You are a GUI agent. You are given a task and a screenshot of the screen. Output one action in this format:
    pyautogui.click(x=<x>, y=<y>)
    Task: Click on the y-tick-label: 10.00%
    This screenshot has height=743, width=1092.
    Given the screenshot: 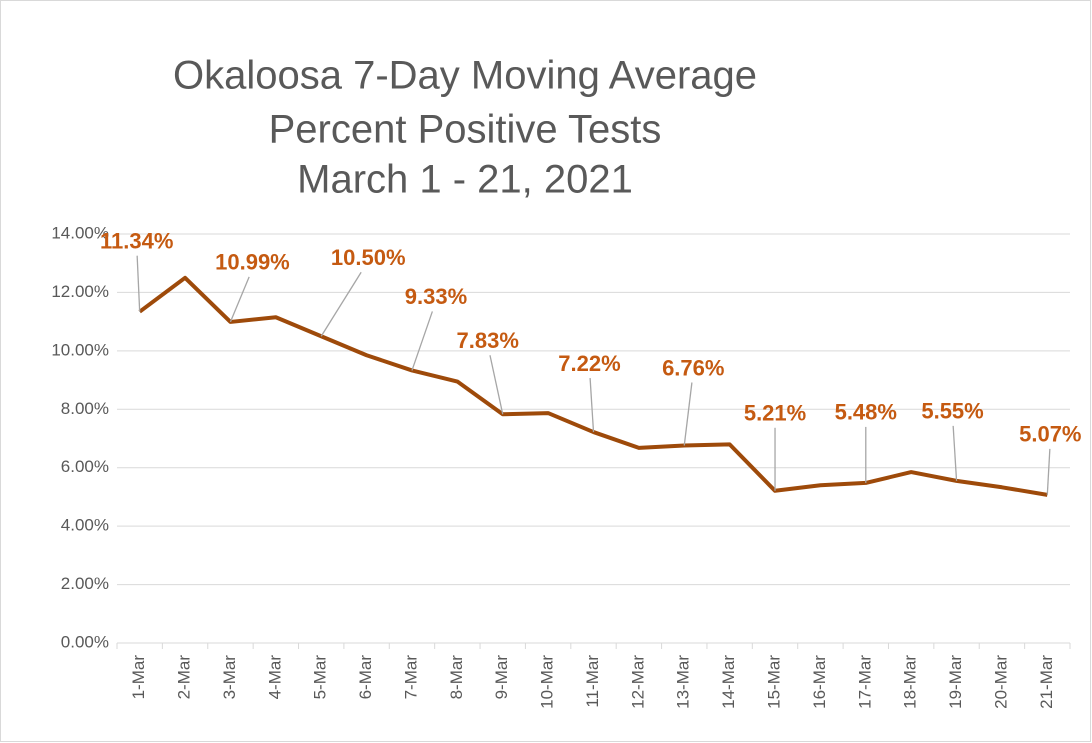 What is the action you would take?
    pyautogui.click(x=80, y=349)
    